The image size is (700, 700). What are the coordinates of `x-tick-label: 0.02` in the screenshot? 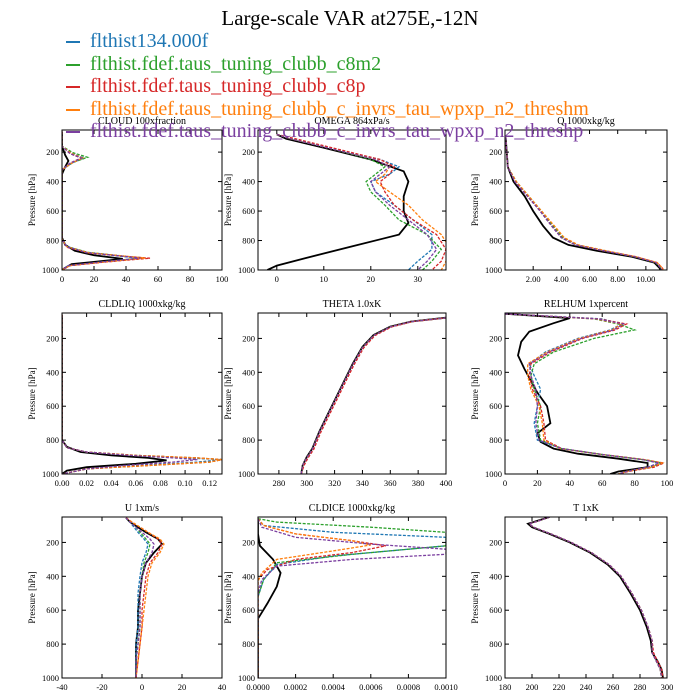 It's located at (86, 483).